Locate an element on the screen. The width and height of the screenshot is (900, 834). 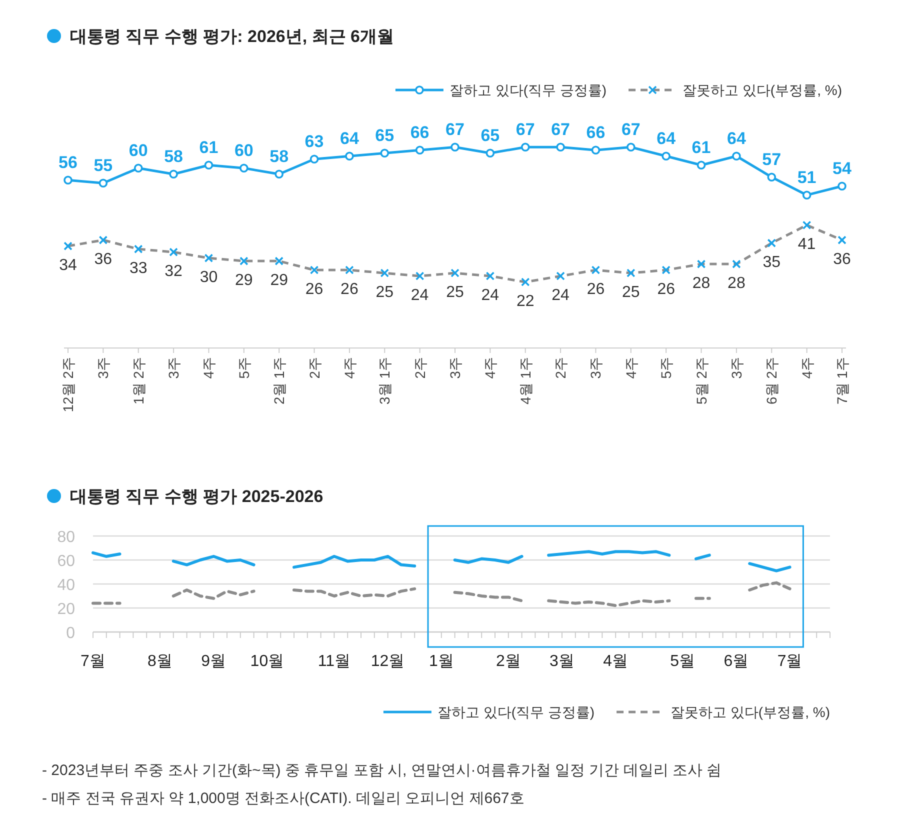
x-tick-label: 6월 is located at coordinates (736, 661).